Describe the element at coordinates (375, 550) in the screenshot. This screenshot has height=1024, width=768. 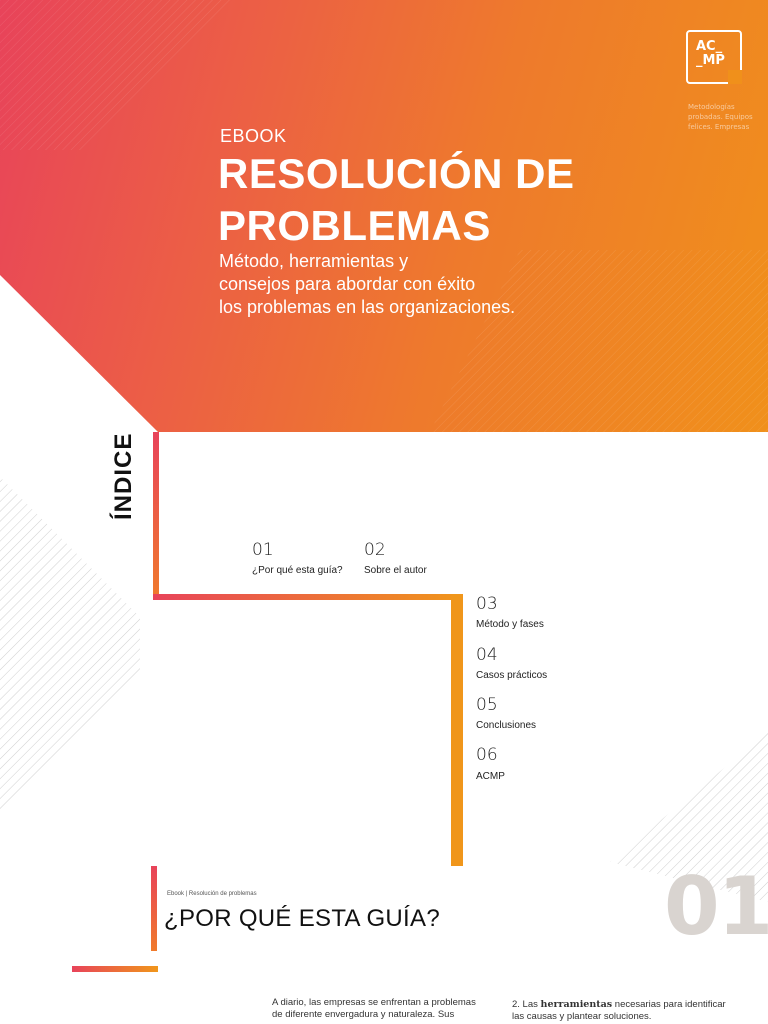
I see `toc-number-02: 02` at that location.